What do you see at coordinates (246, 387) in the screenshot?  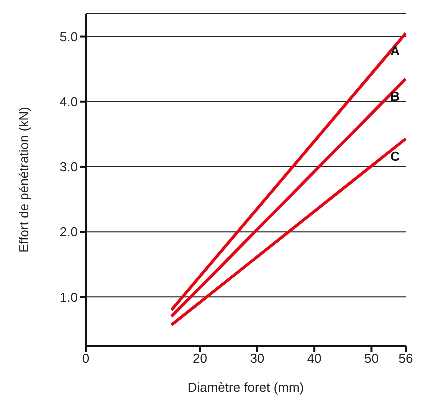 I see `x-axis-title: Diamètre foret (mm)` at bounding box center [246, 387].